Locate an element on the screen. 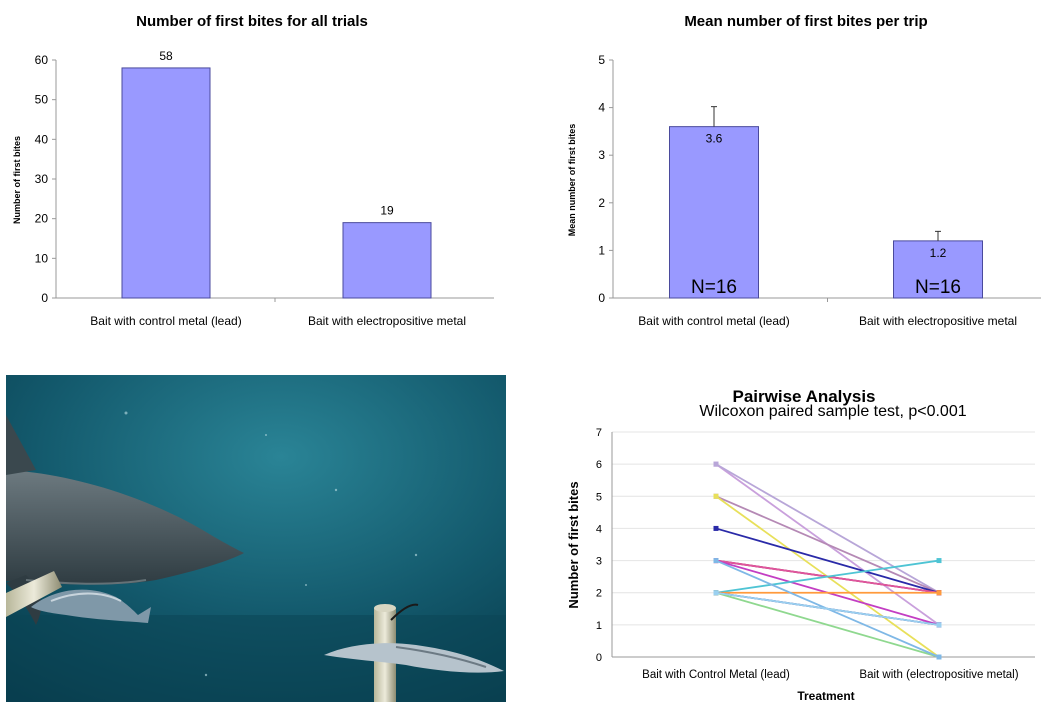 This screenshot has width=1041, height=710. y-tick-label: 6 is located at coordinates (599, 465).